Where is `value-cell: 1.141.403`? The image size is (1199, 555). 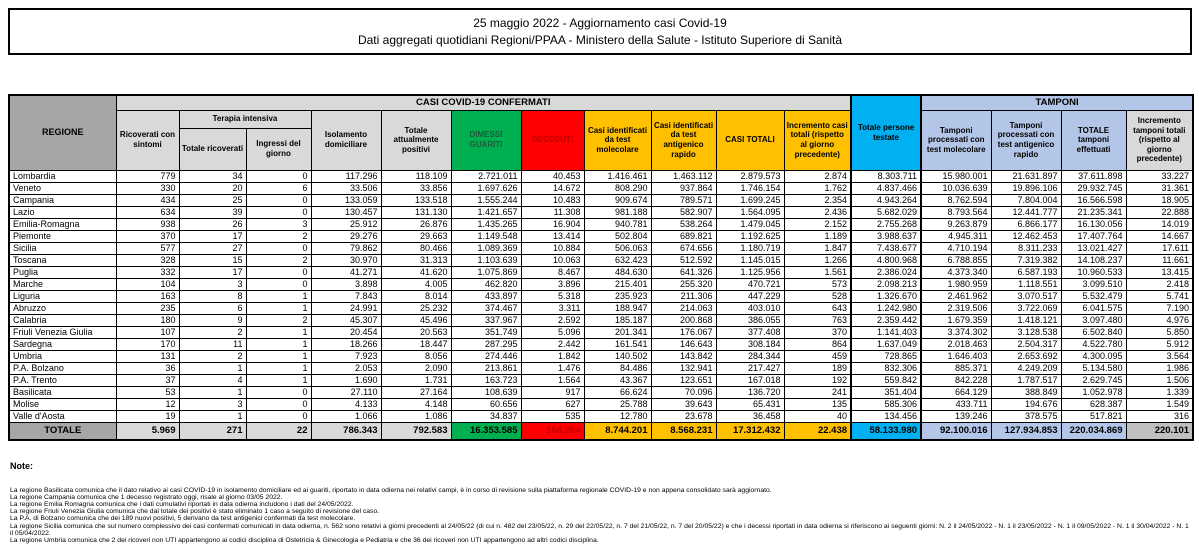 value-cell: 1.141.403 is located at coordinates (886, 332).